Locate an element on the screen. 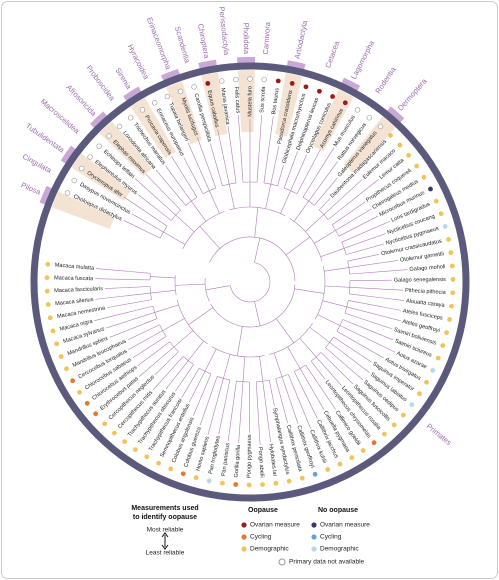 The image size is (499, 580). species-label: Pan paniscus is located at coordinates (226, 459).